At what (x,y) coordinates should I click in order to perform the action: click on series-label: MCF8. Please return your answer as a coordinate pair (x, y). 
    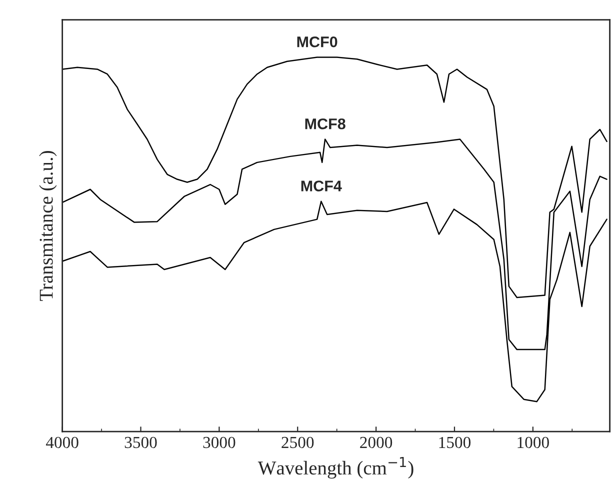
    Looking at the image, I should click on (325, 124).